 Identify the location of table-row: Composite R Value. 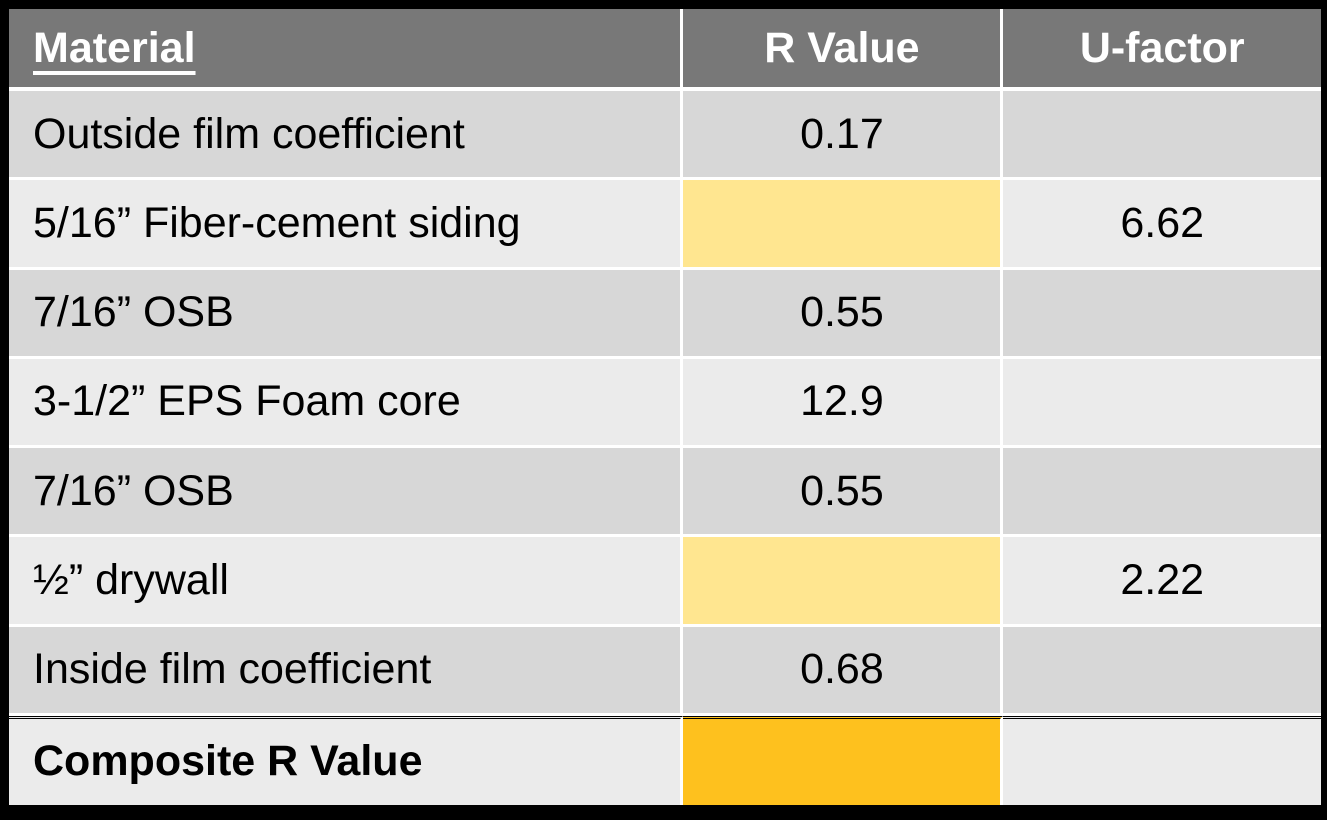
(665, 760).